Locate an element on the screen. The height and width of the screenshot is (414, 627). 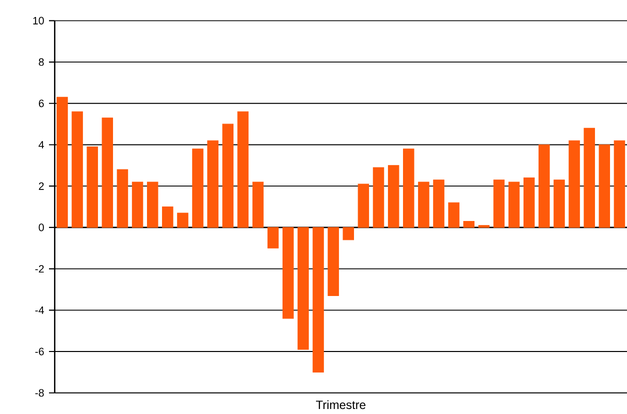
y-tick-label: 6 is located at coordinates (41, 104).